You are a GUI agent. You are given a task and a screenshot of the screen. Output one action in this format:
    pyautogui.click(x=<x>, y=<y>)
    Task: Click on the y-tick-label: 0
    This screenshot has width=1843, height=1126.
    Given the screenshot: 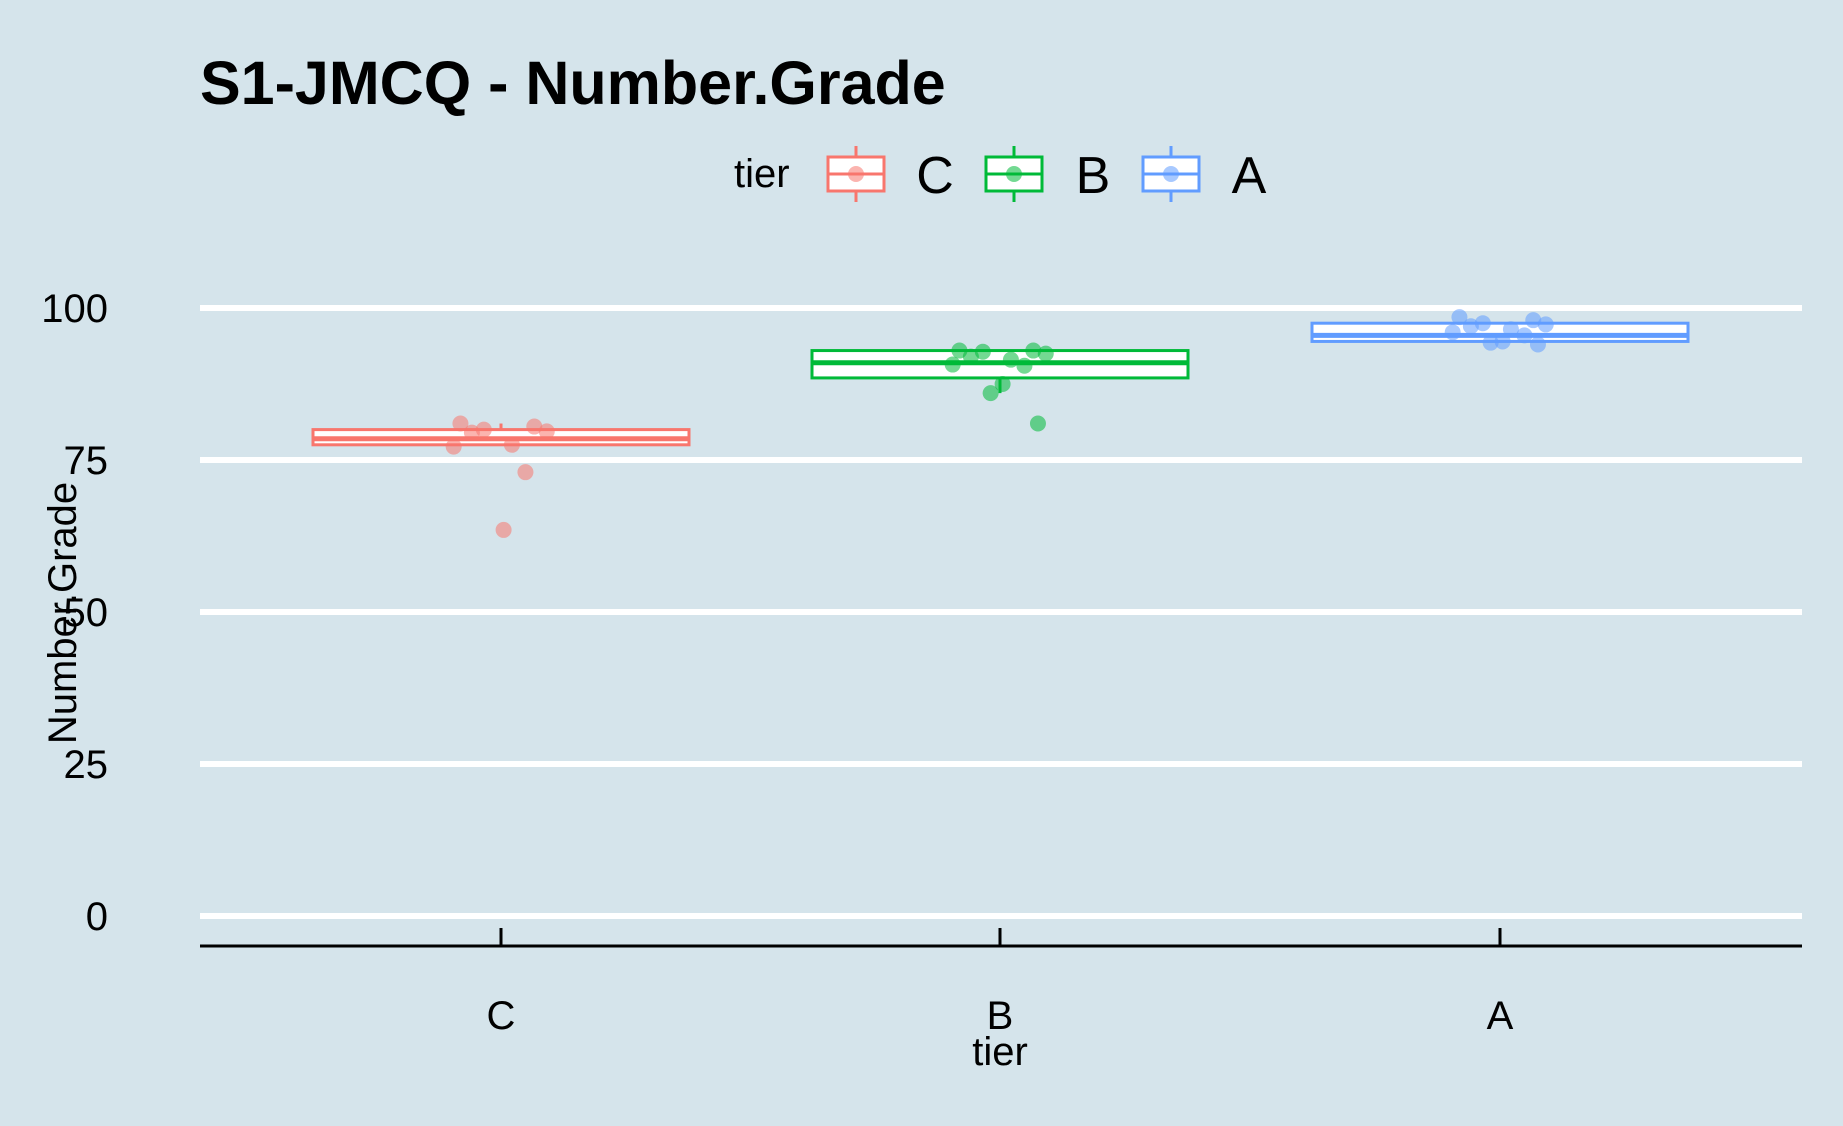 What is the action you would take?
    pyautogui.click(x=97, y=917)
    